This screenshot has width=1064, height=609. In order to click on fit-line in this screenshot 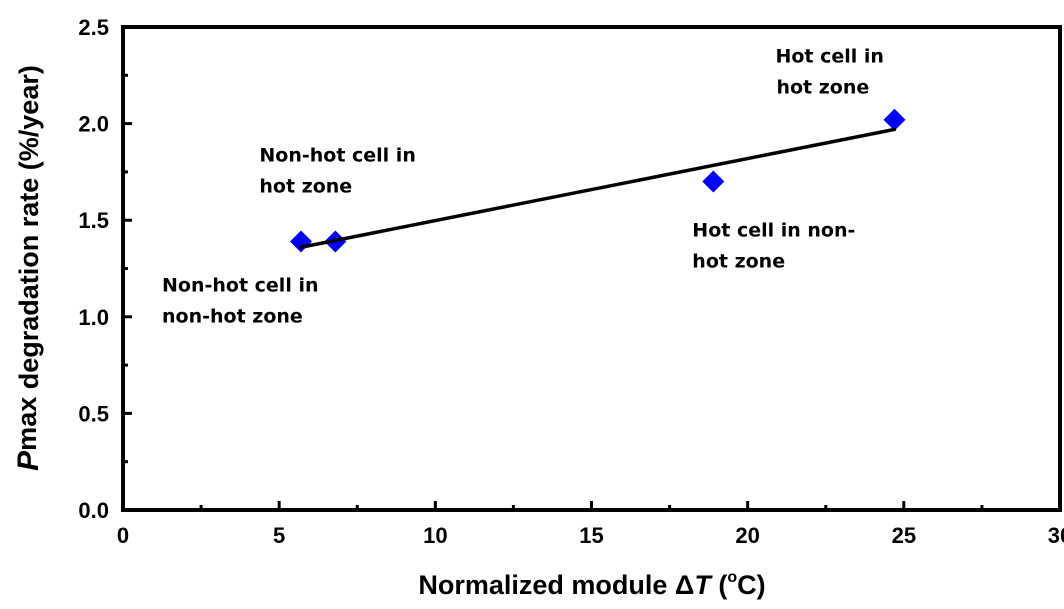, I will do `click(598, 188)`.